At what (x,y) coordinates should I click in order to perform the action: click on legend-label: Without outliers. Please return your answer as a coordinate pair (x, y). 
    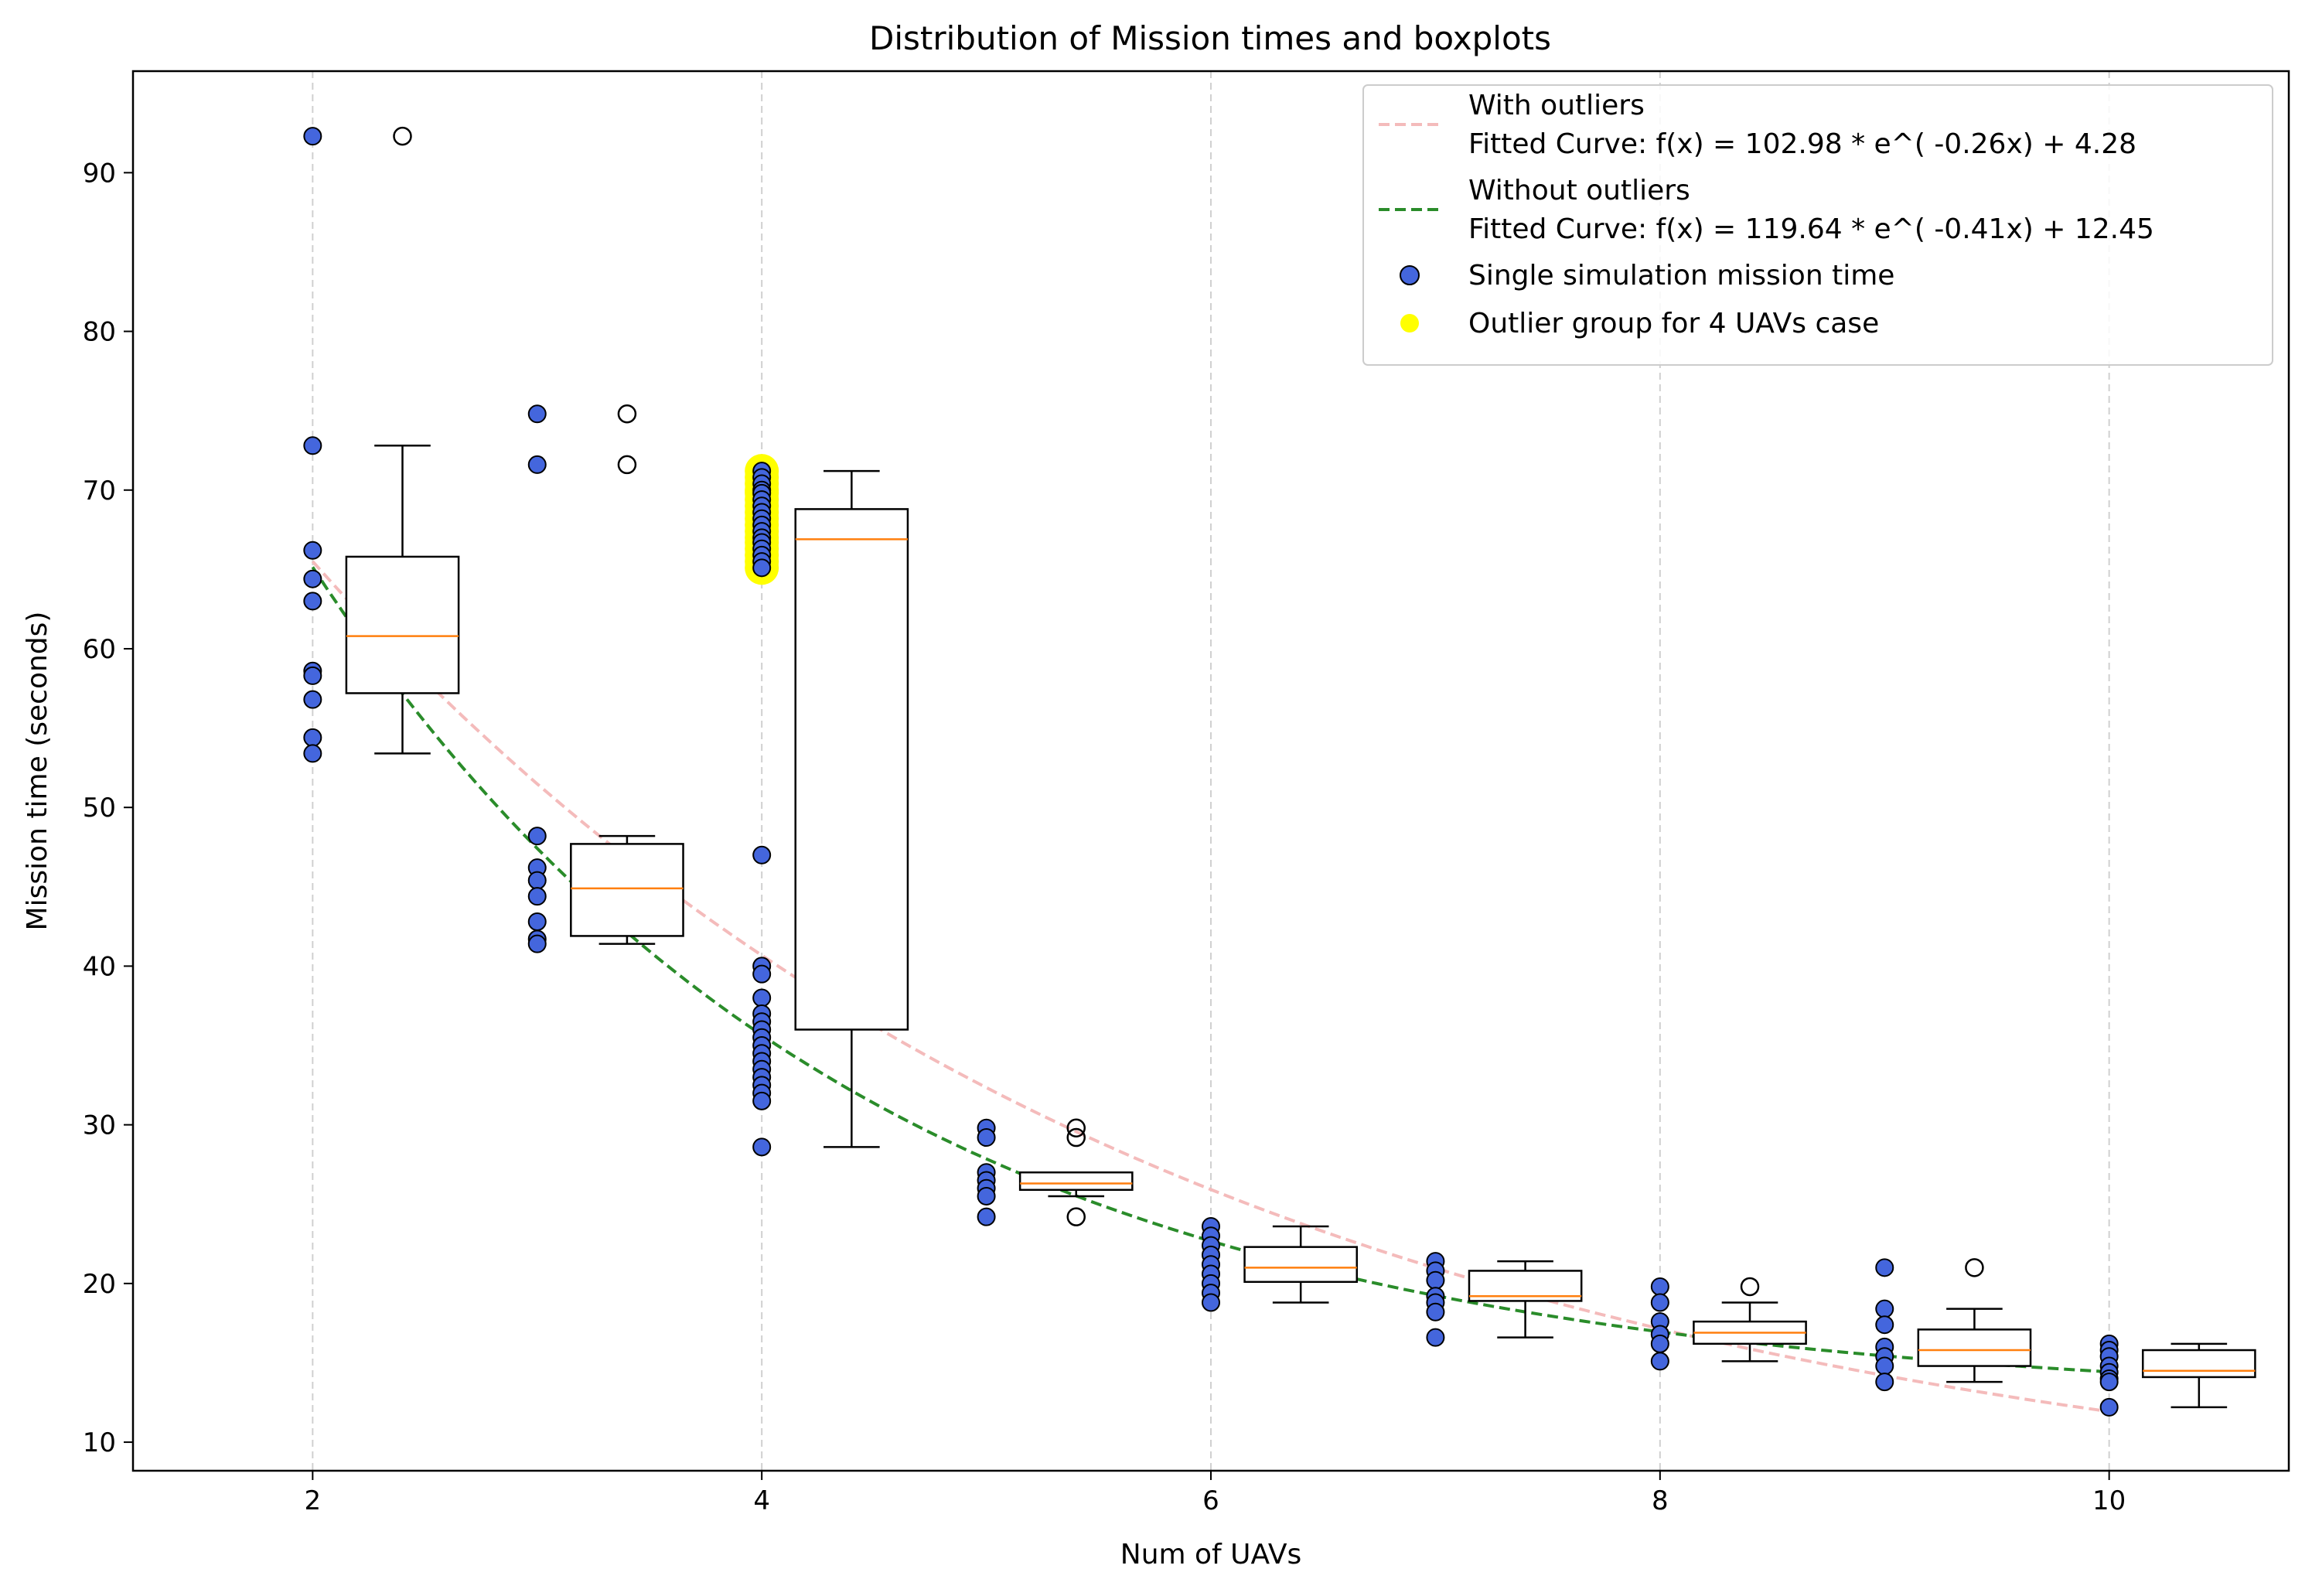
    Looking at the image, I should click on (1579, 190).